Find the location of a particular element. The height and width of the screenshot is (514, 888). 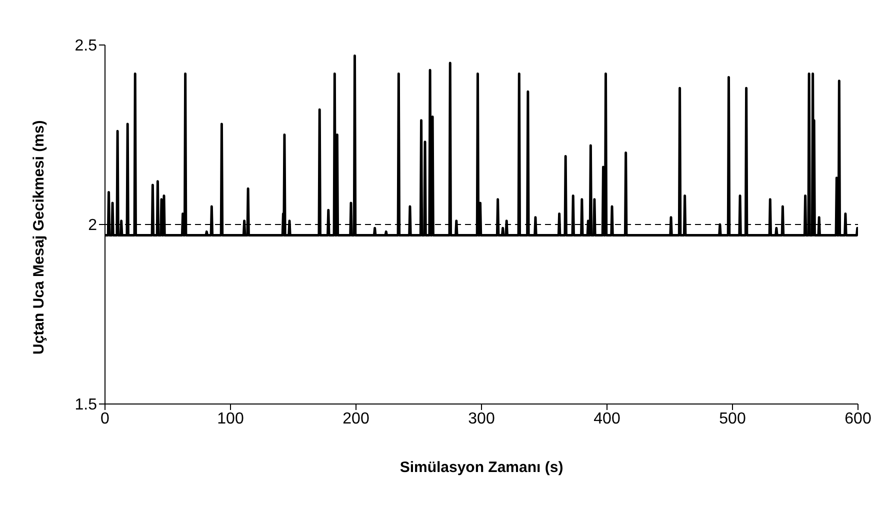

x-tick-label: 0 is located at coordinates (105, 419).